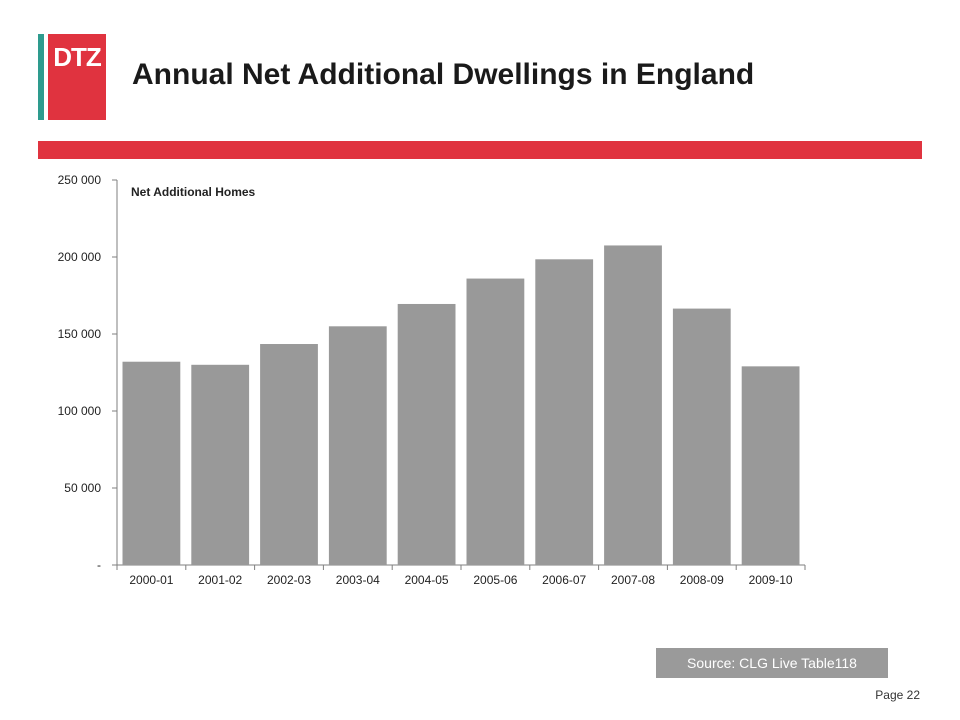 The width and height of the screenshot is (960, 720). I want to click on x-tick-label: 2007-08, so click(633, 580).